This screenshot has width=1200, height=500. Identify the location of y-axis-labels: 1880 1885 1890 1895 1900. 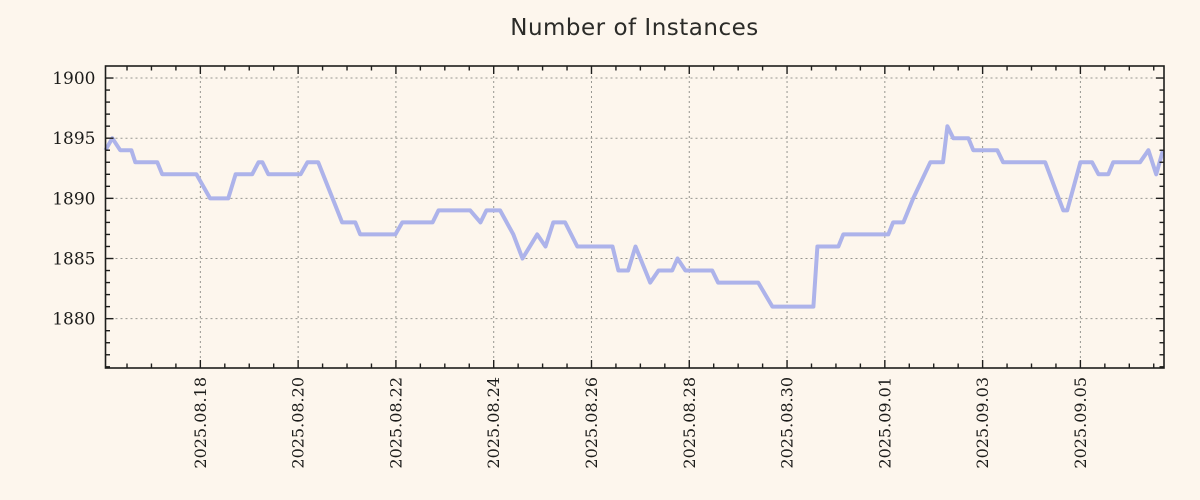
(73, 199).